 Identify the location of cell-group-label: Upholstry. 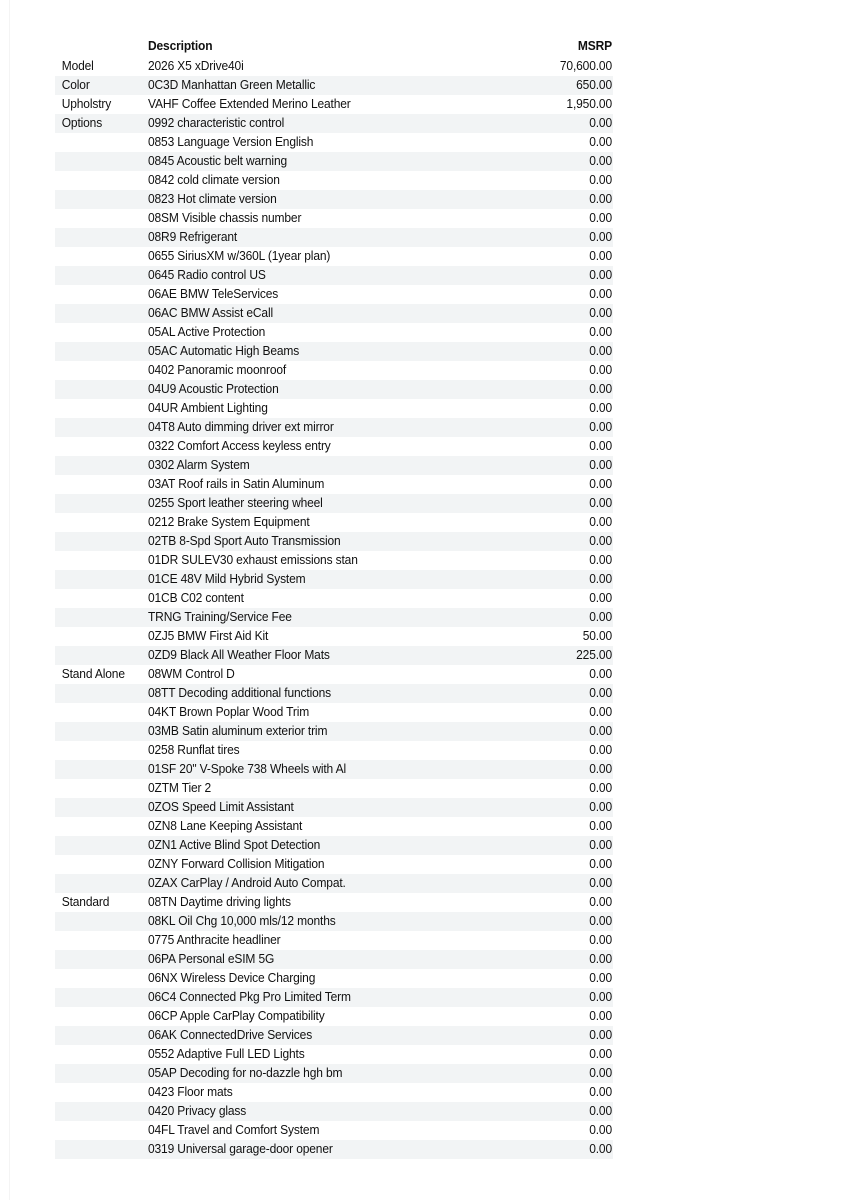
(86, 104).